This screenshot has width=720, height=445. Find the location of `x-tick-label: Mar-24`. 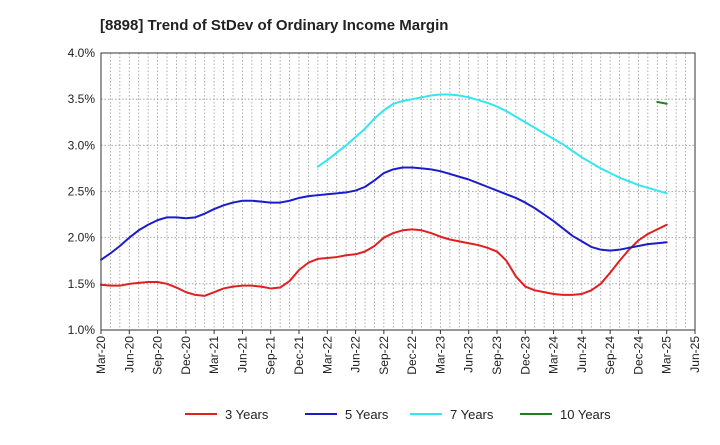

x-tick-label: Mar-24 is located at coordinates (554, 355).